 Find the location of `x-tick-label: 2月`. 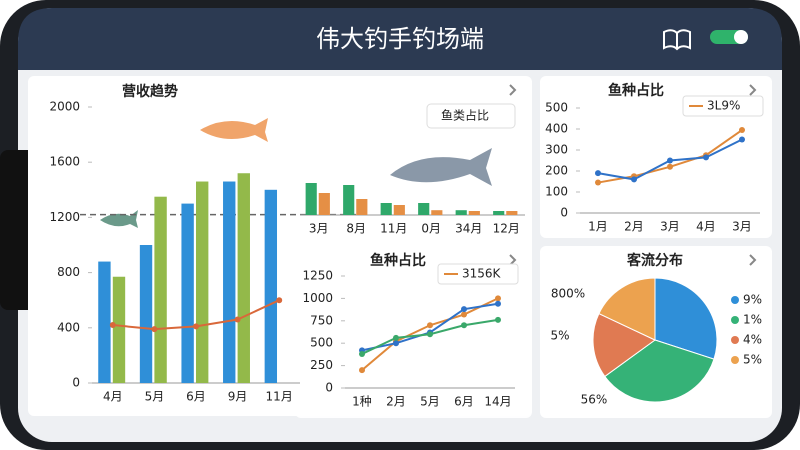

x-tick-label: 2月 is located at coordinates (634, 227).